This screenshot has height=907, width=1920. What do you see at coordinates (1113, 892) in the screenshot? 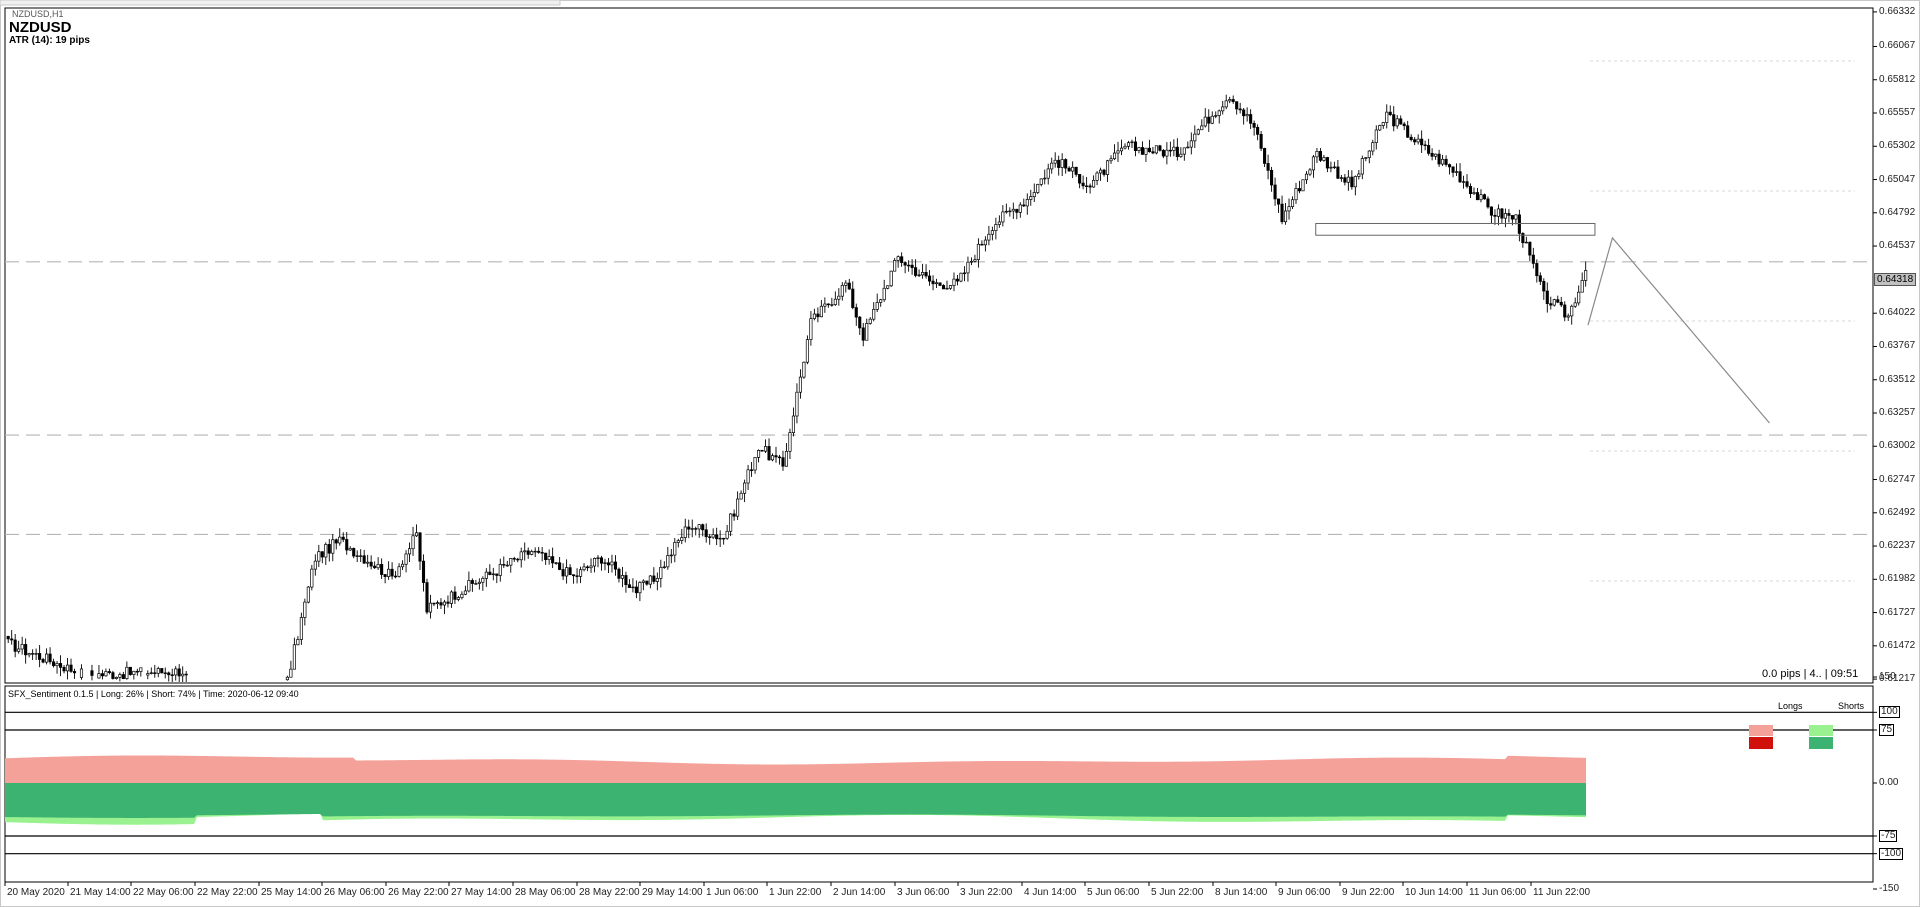
I see `time-tick-label: 5 Jun 06:00` at bounding box center [1113, 892].